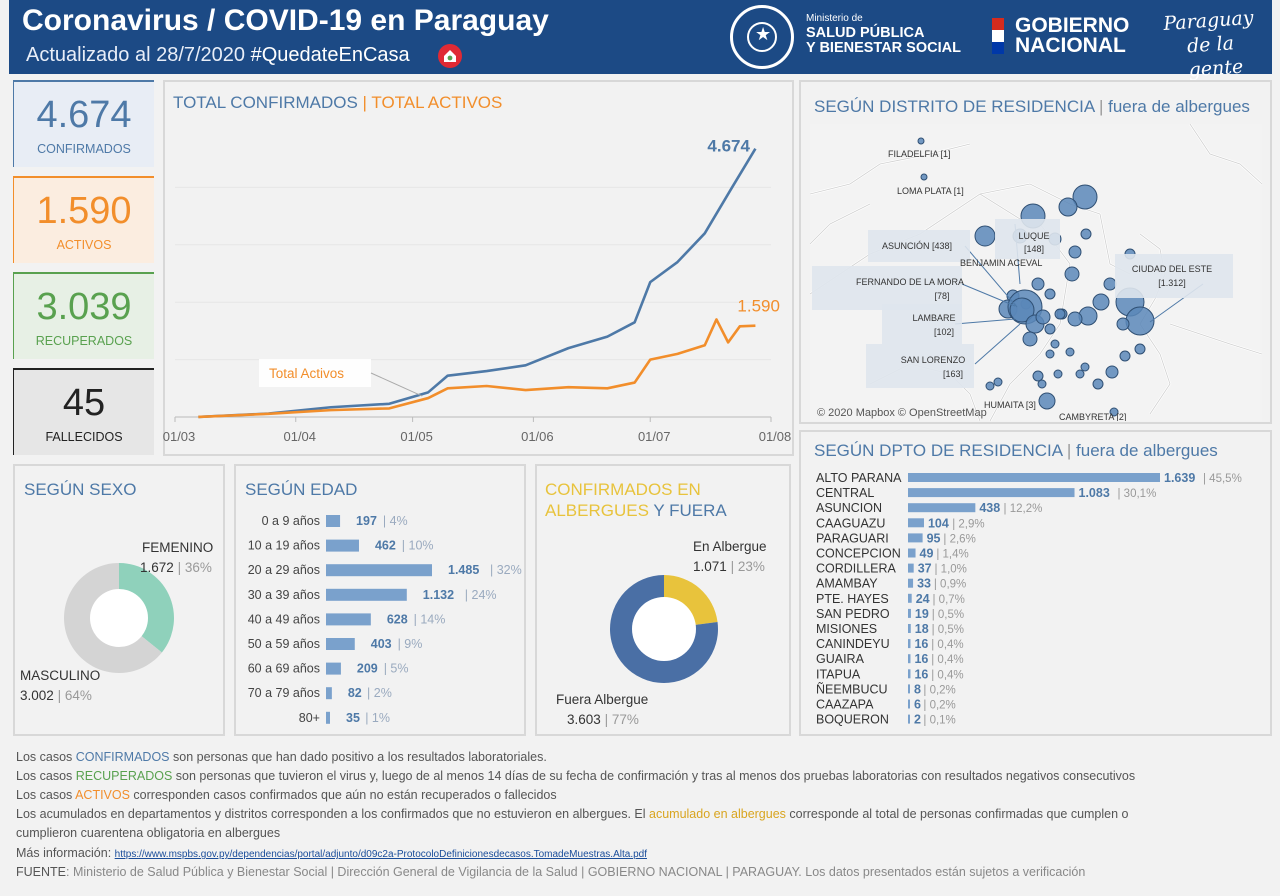 The height and width of the screenshot is (896, 1280). Describe the element at coordinates (1092, 416) in the screenshot. I see `map-label-cambyreta: CAMBYRETA [2]` at that location.